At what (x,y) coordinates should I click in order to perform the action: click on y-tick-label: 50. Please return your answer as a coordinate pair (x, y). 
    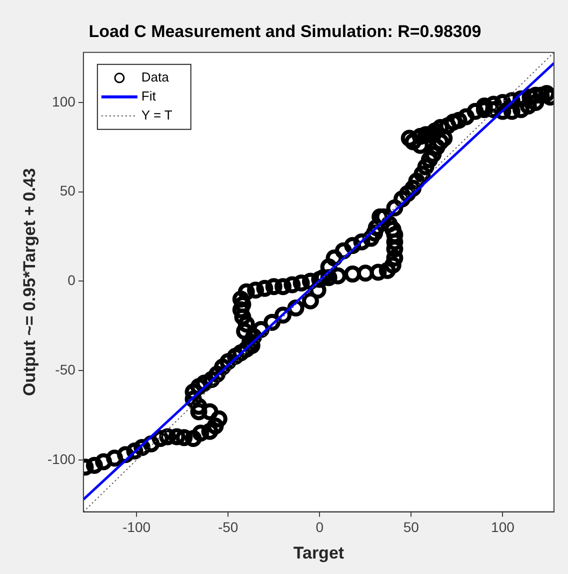
    Looking at the image, I should click on (68, 190).